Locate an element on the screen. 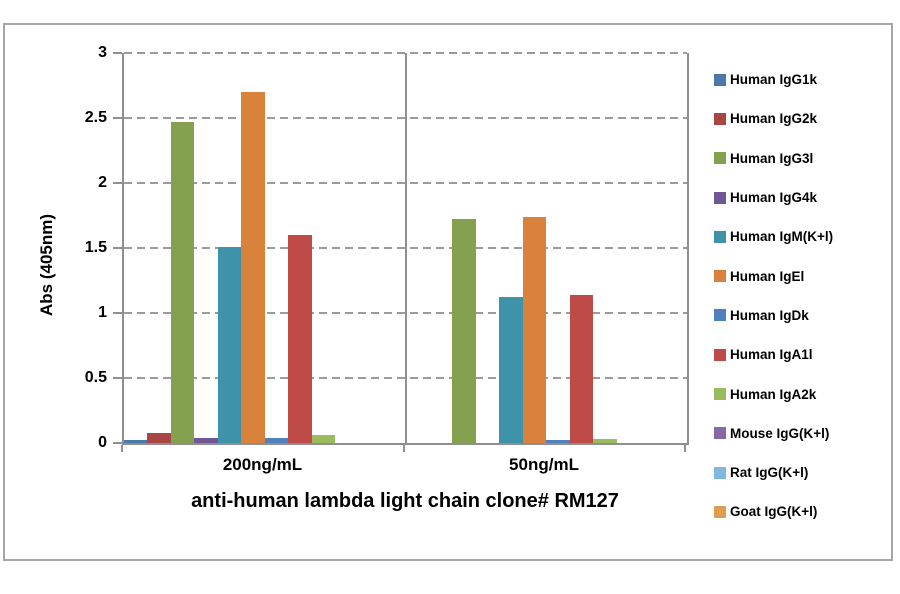 This screenshot has height=594, width=900. legend-item: Goat IgG(K+l) is located at coordinates (801, 511).